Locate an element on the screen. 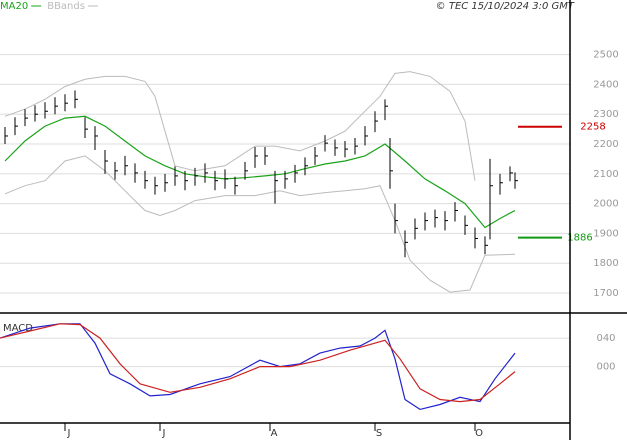 Image resolution: width=627 pixels, height=440 pixels. x-tick-label: O is located at coordinates (479, 433).